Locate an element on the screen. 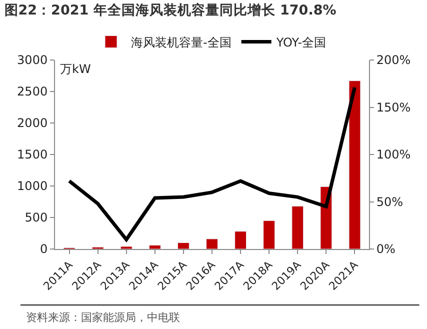 The height and width of the screenshot is (329, 427). y2-tick-label: 150% is located at coordinates (393, 107).